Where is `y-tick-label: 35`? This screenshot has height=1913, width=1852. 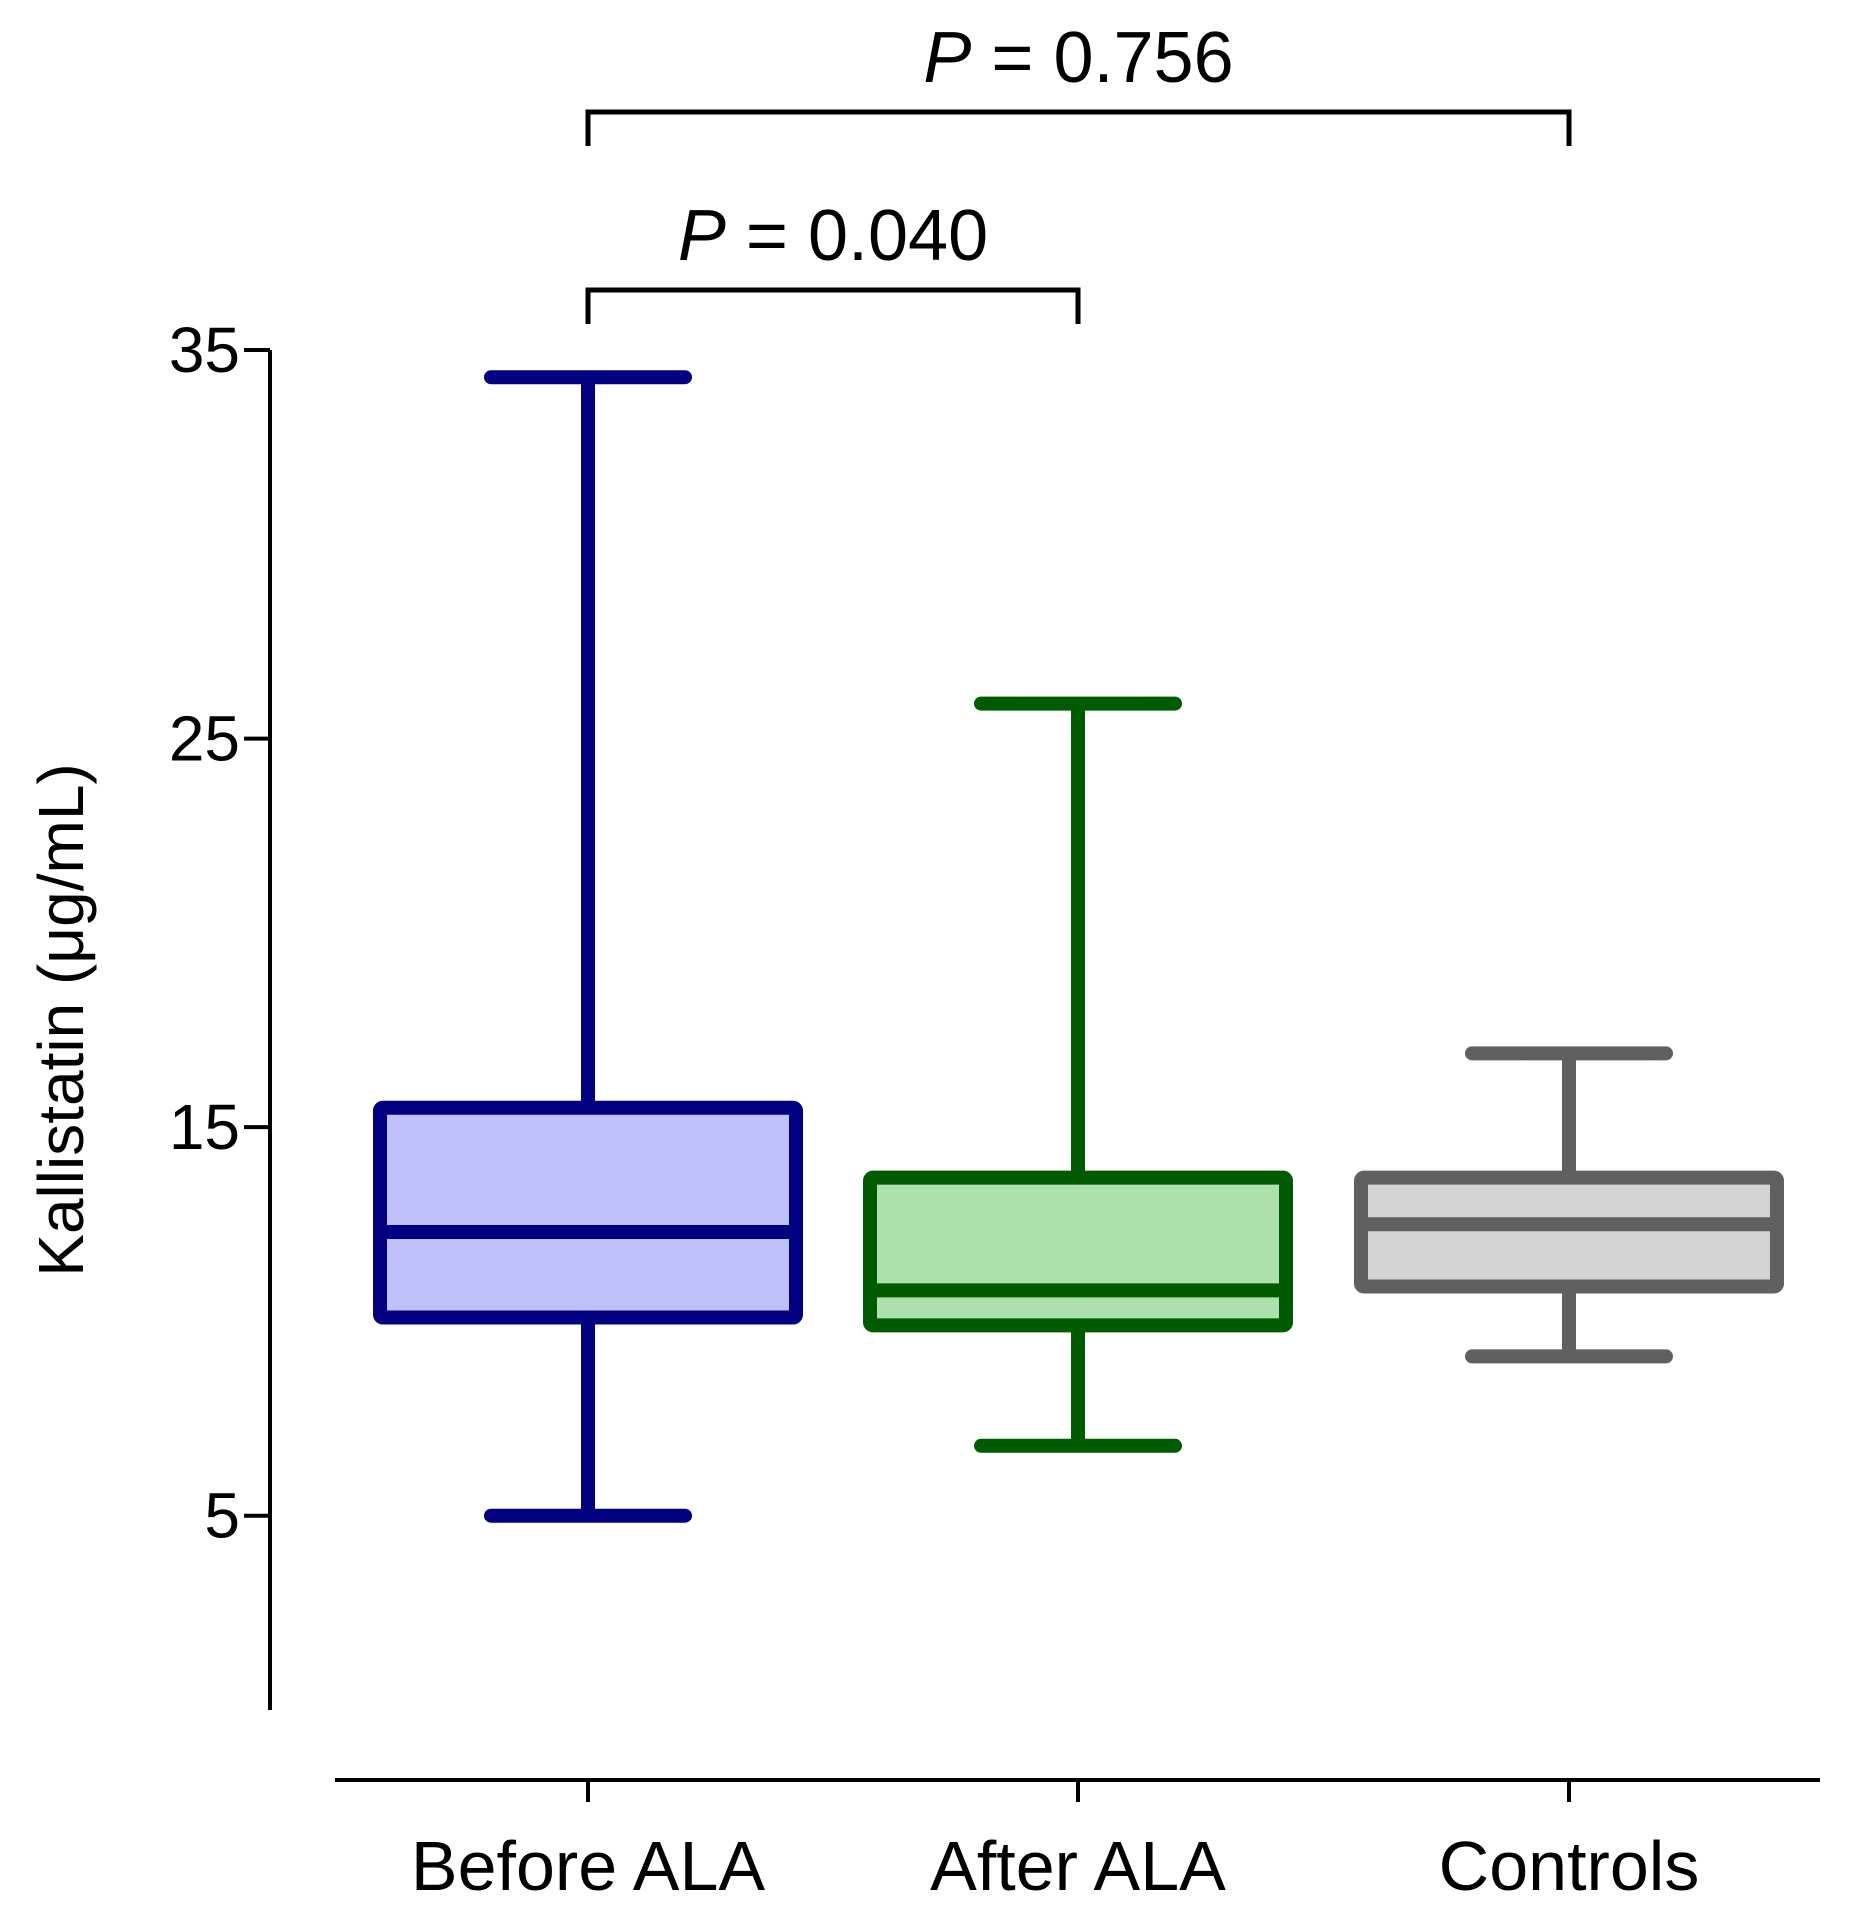
y-tick-label: 35 is located at coordinates (204, 350).